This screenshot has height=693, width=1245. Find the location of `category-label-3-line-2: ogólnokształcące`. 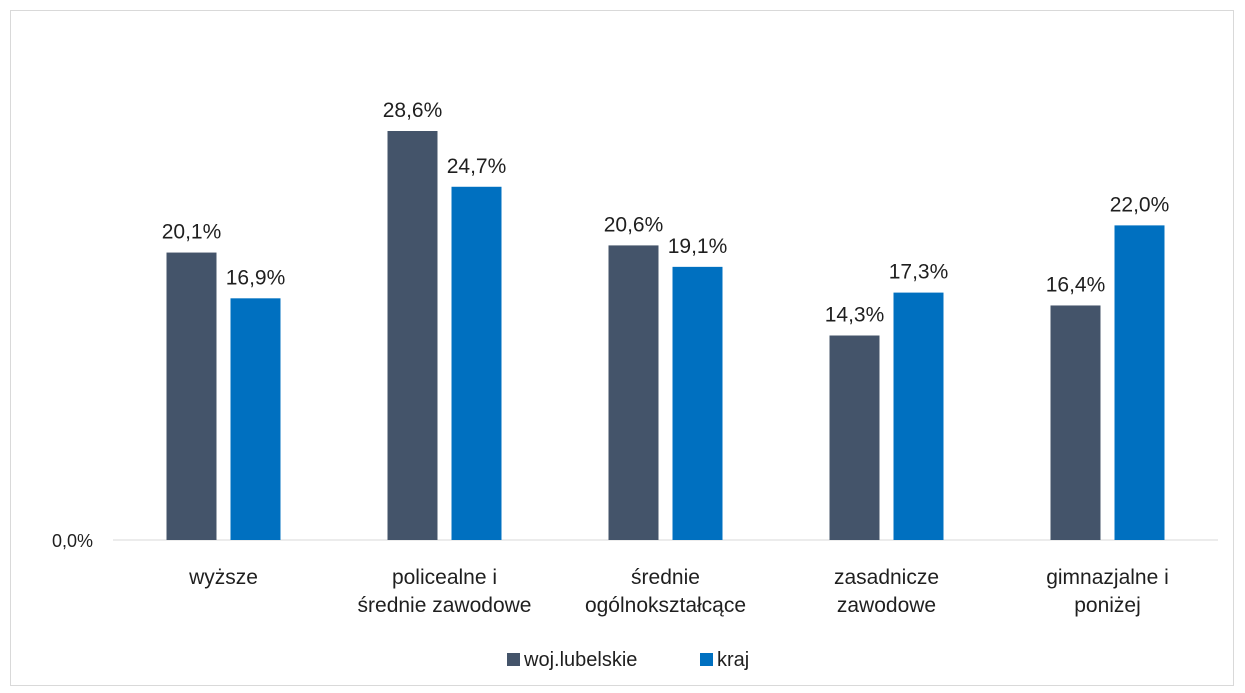

category-label-3-line-2: ogólnokształcące is located at coordinates (665, 605).